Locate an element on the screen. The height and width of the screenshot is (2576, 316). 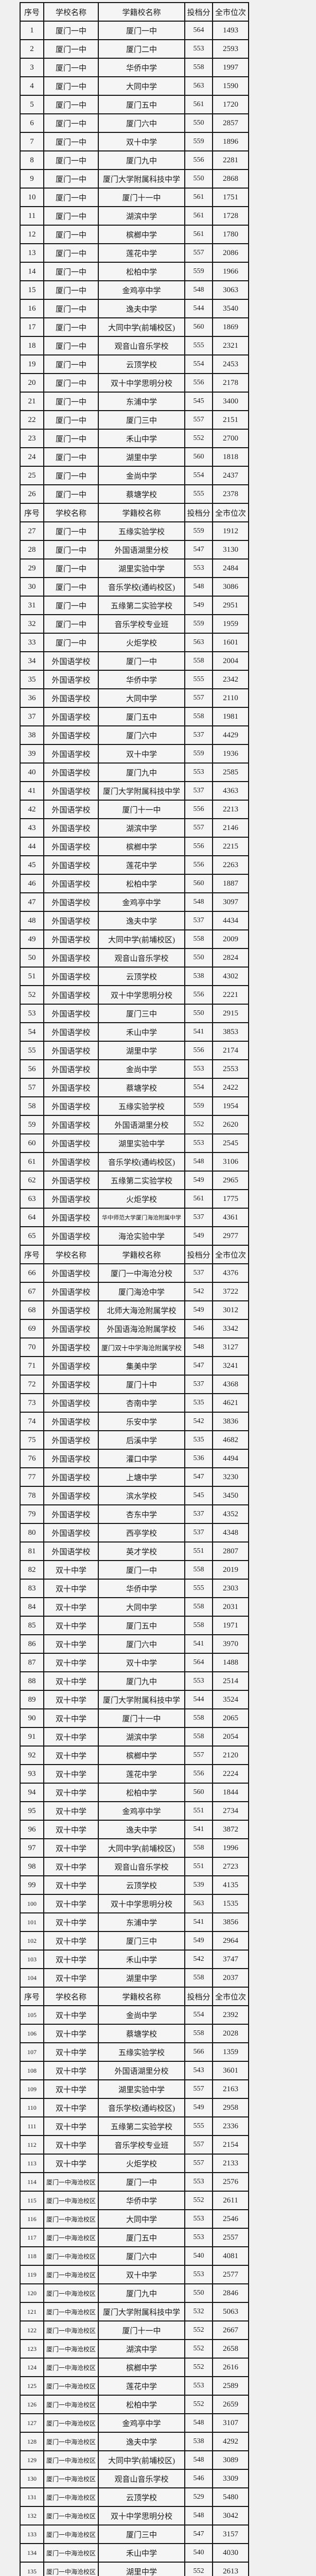
cell-score: 561 is located at coordinates (198, 1199).